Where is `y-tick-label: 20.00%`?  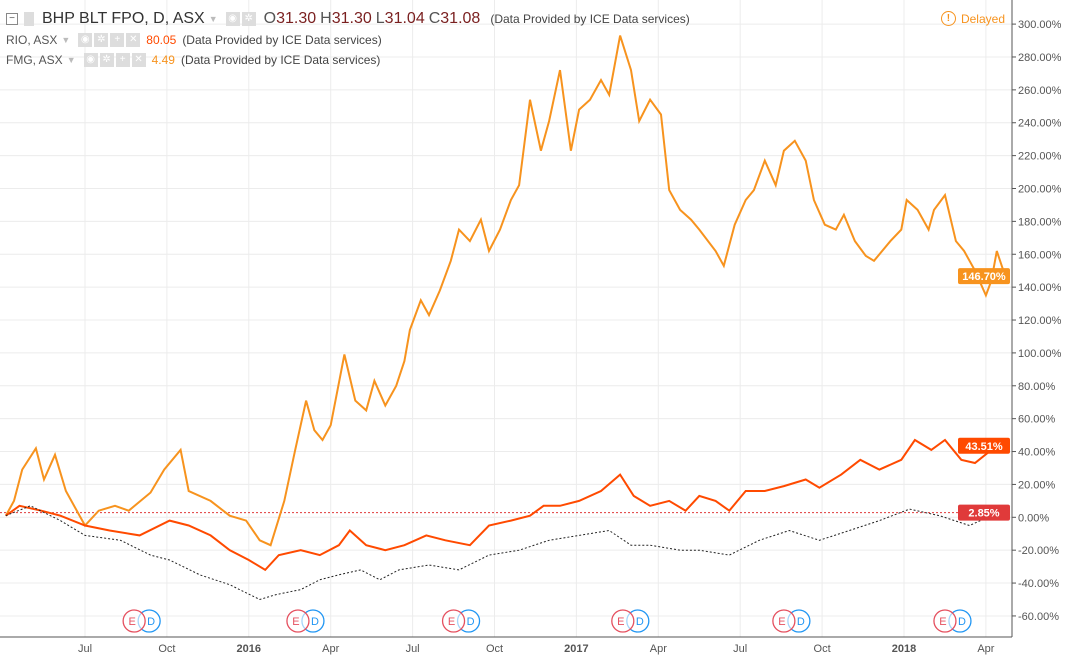 y-tick-label: 20.00% is located at coordinates (1037, 485).